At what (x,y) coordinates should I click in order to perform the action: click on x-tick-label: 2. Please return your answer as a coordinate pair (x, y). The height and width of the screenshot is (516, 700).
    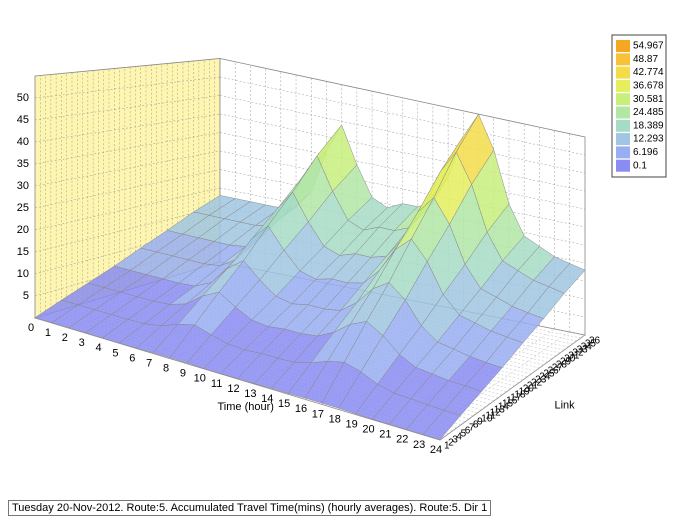
    Looking at the image, I should click on (65, 338).